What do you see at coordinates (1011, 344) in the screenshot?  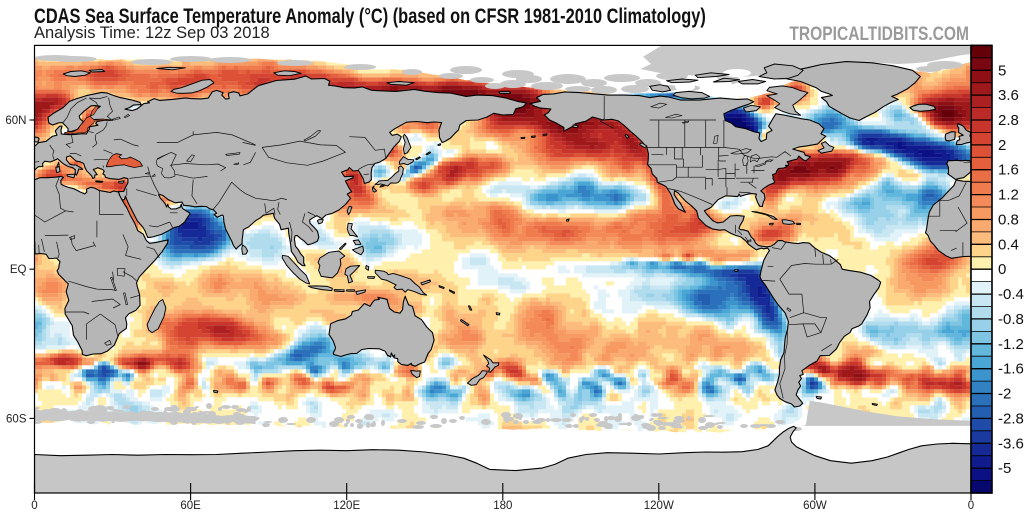 I see `svg-text: -1.2` at bounding box center [1011, 344].